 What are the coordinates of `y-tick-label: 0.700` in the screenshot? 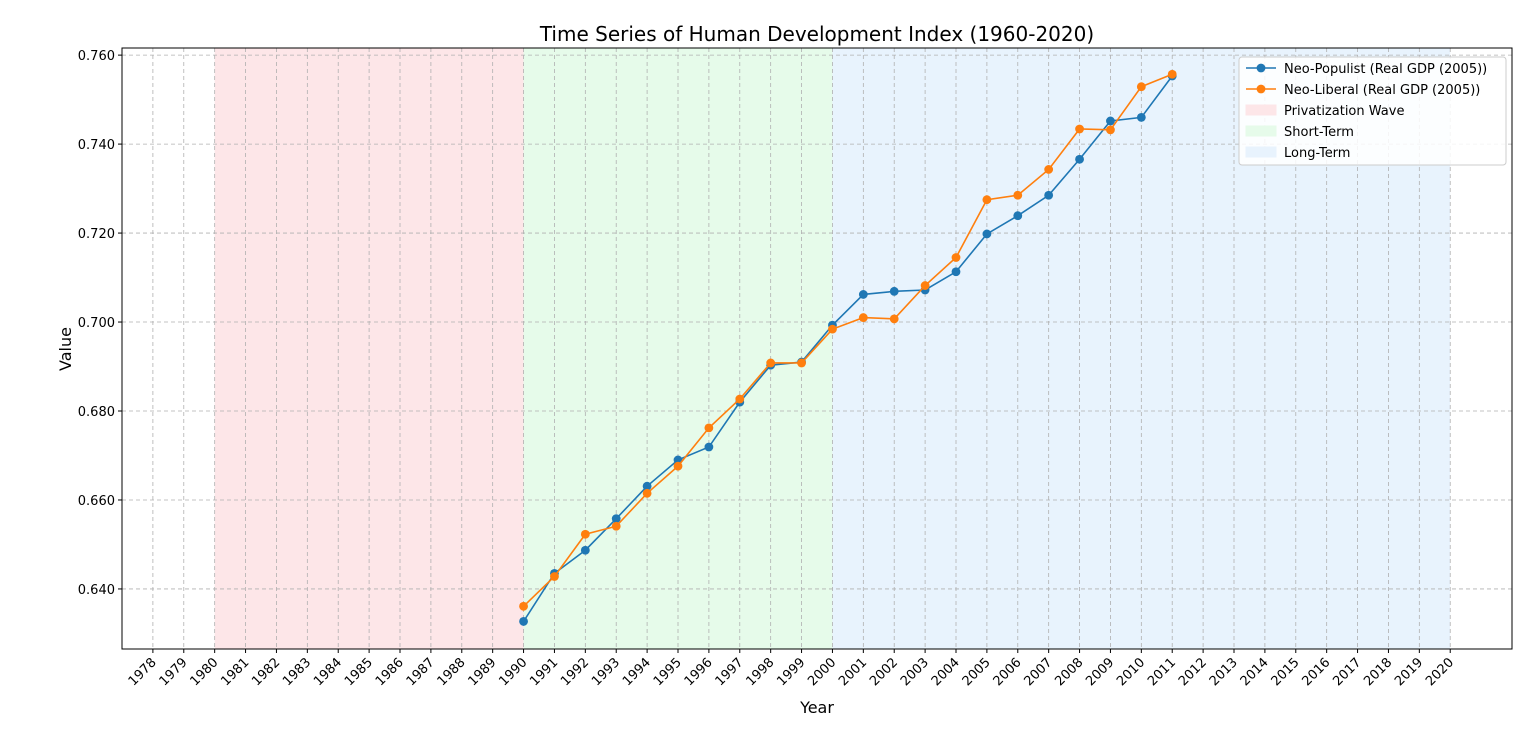 It's located at (96, 323).